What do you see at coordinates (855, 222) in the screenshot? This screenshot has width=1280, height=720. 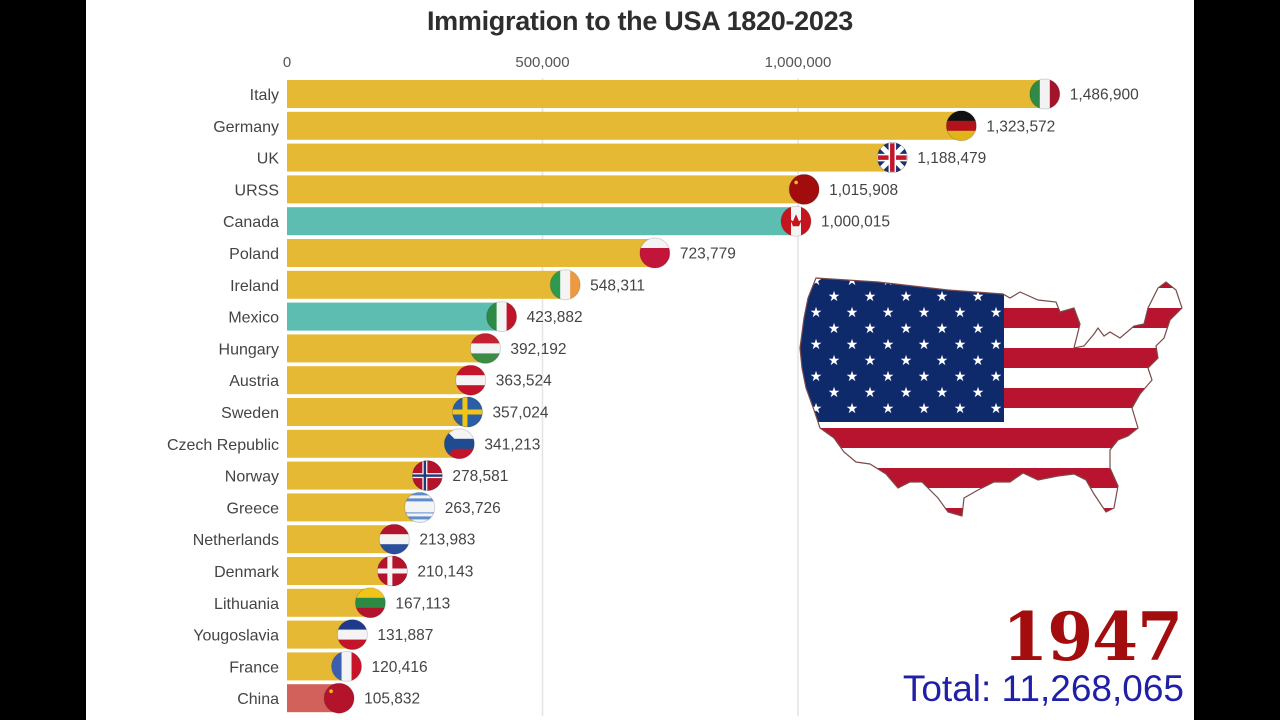 I see `value-label: 1,000,015` at bounding box center [855, 222].